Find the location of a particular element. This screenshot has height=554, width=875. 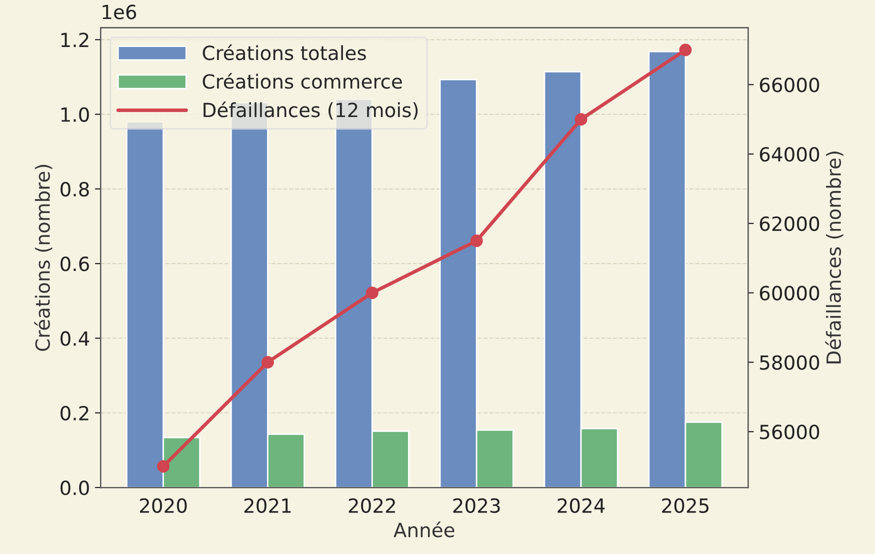

y-tick-label: 0.0 is located at coordinates (74, 488).